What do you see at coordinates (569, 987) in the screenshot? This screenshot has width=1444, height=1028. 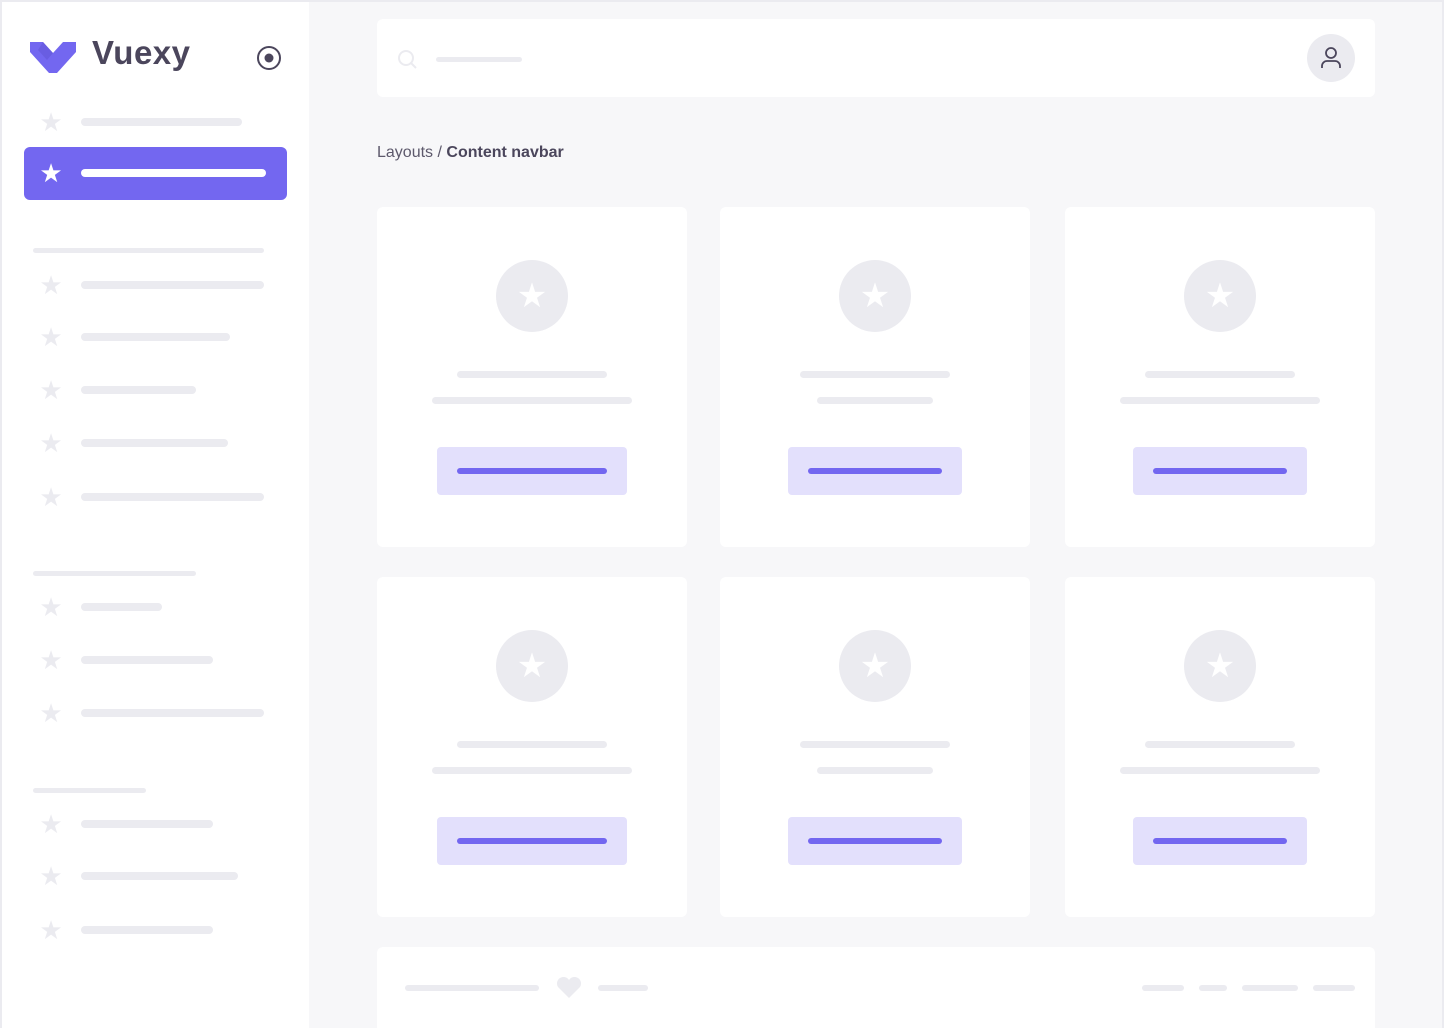 I see `heart-icon` at bounding box center [569, 987].